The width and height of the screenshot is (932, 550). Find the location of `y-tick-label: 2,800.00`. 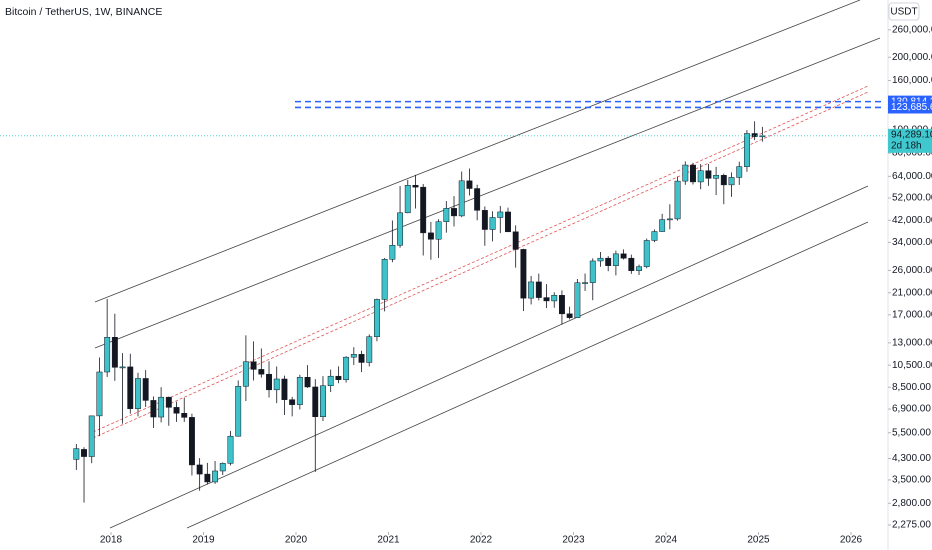

y-tick-label: 2,800.00 is located at coordinates (911, 503).